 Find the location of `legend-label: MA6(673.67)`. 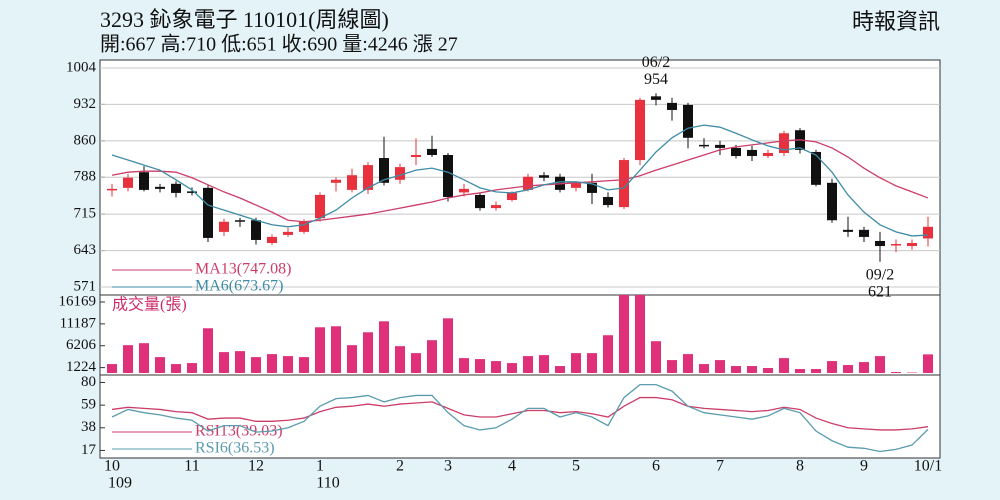

legend-label: MA6(673.67) is located at coordinates (239, 286).